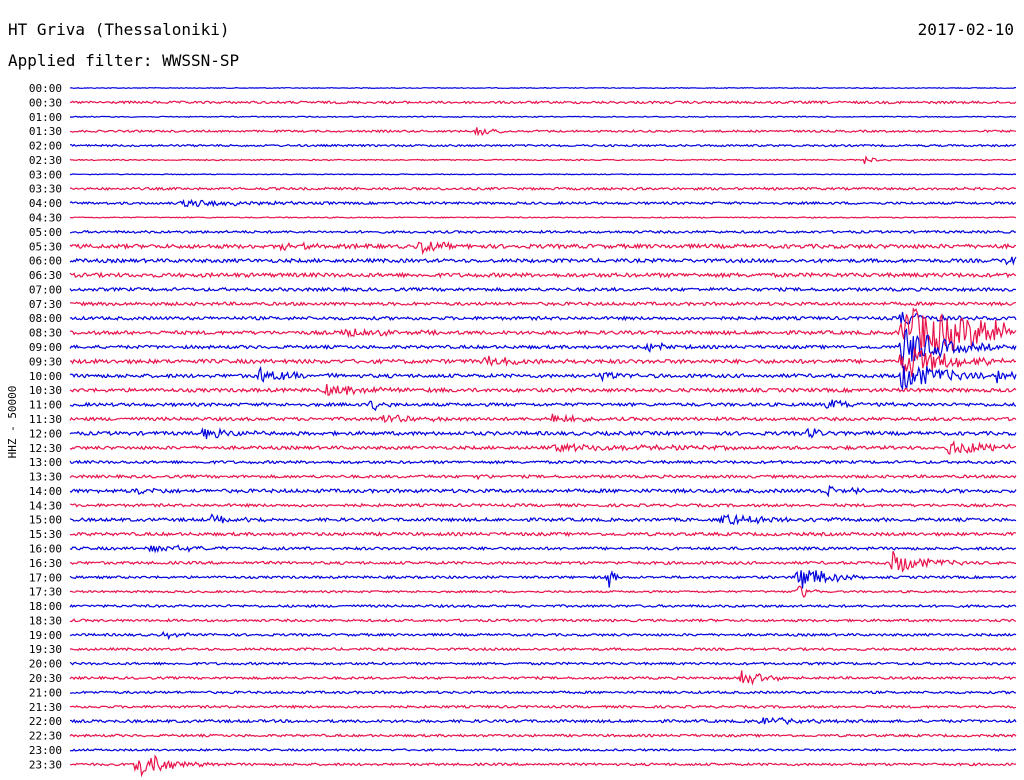 The image size is (1024, 780). Describe the element at coordinates (45, 433) in the screenshot. I see `row-time-label: 12:00` at that location.